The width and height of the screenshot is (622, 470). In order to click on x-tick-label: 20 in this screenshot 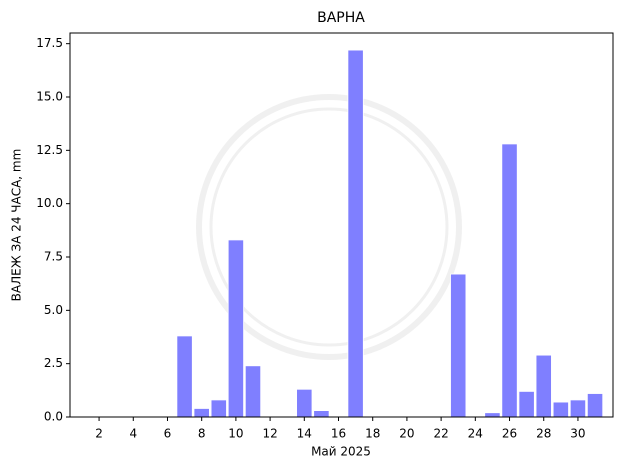, I will do `click(406, 434)`.